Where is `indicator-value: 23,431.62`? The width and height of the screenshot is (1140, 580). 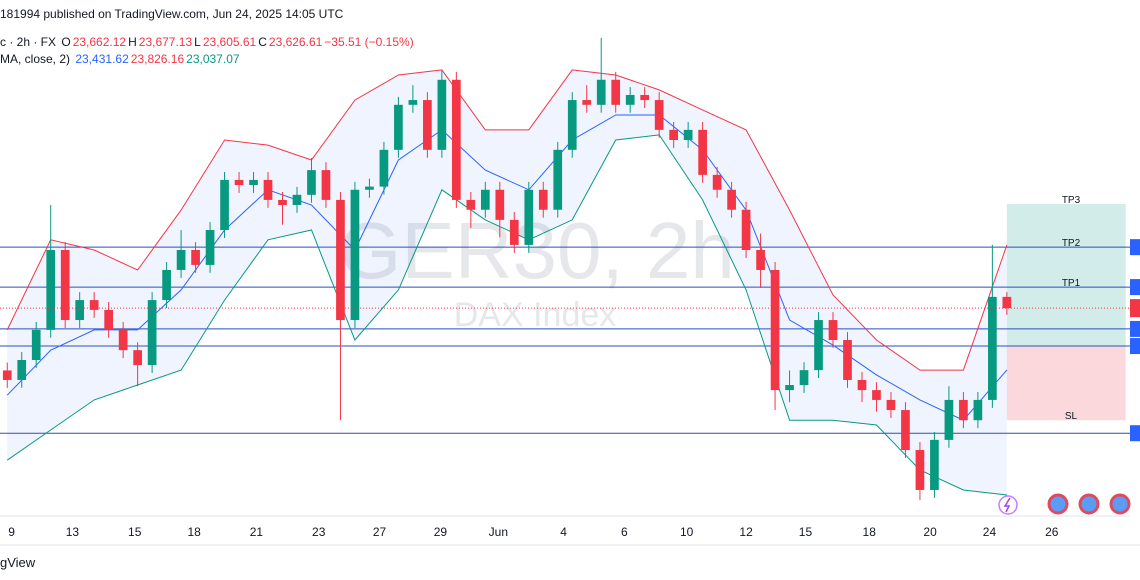
indicator-value: 23,431.62 is located at coordinates (102, 59).